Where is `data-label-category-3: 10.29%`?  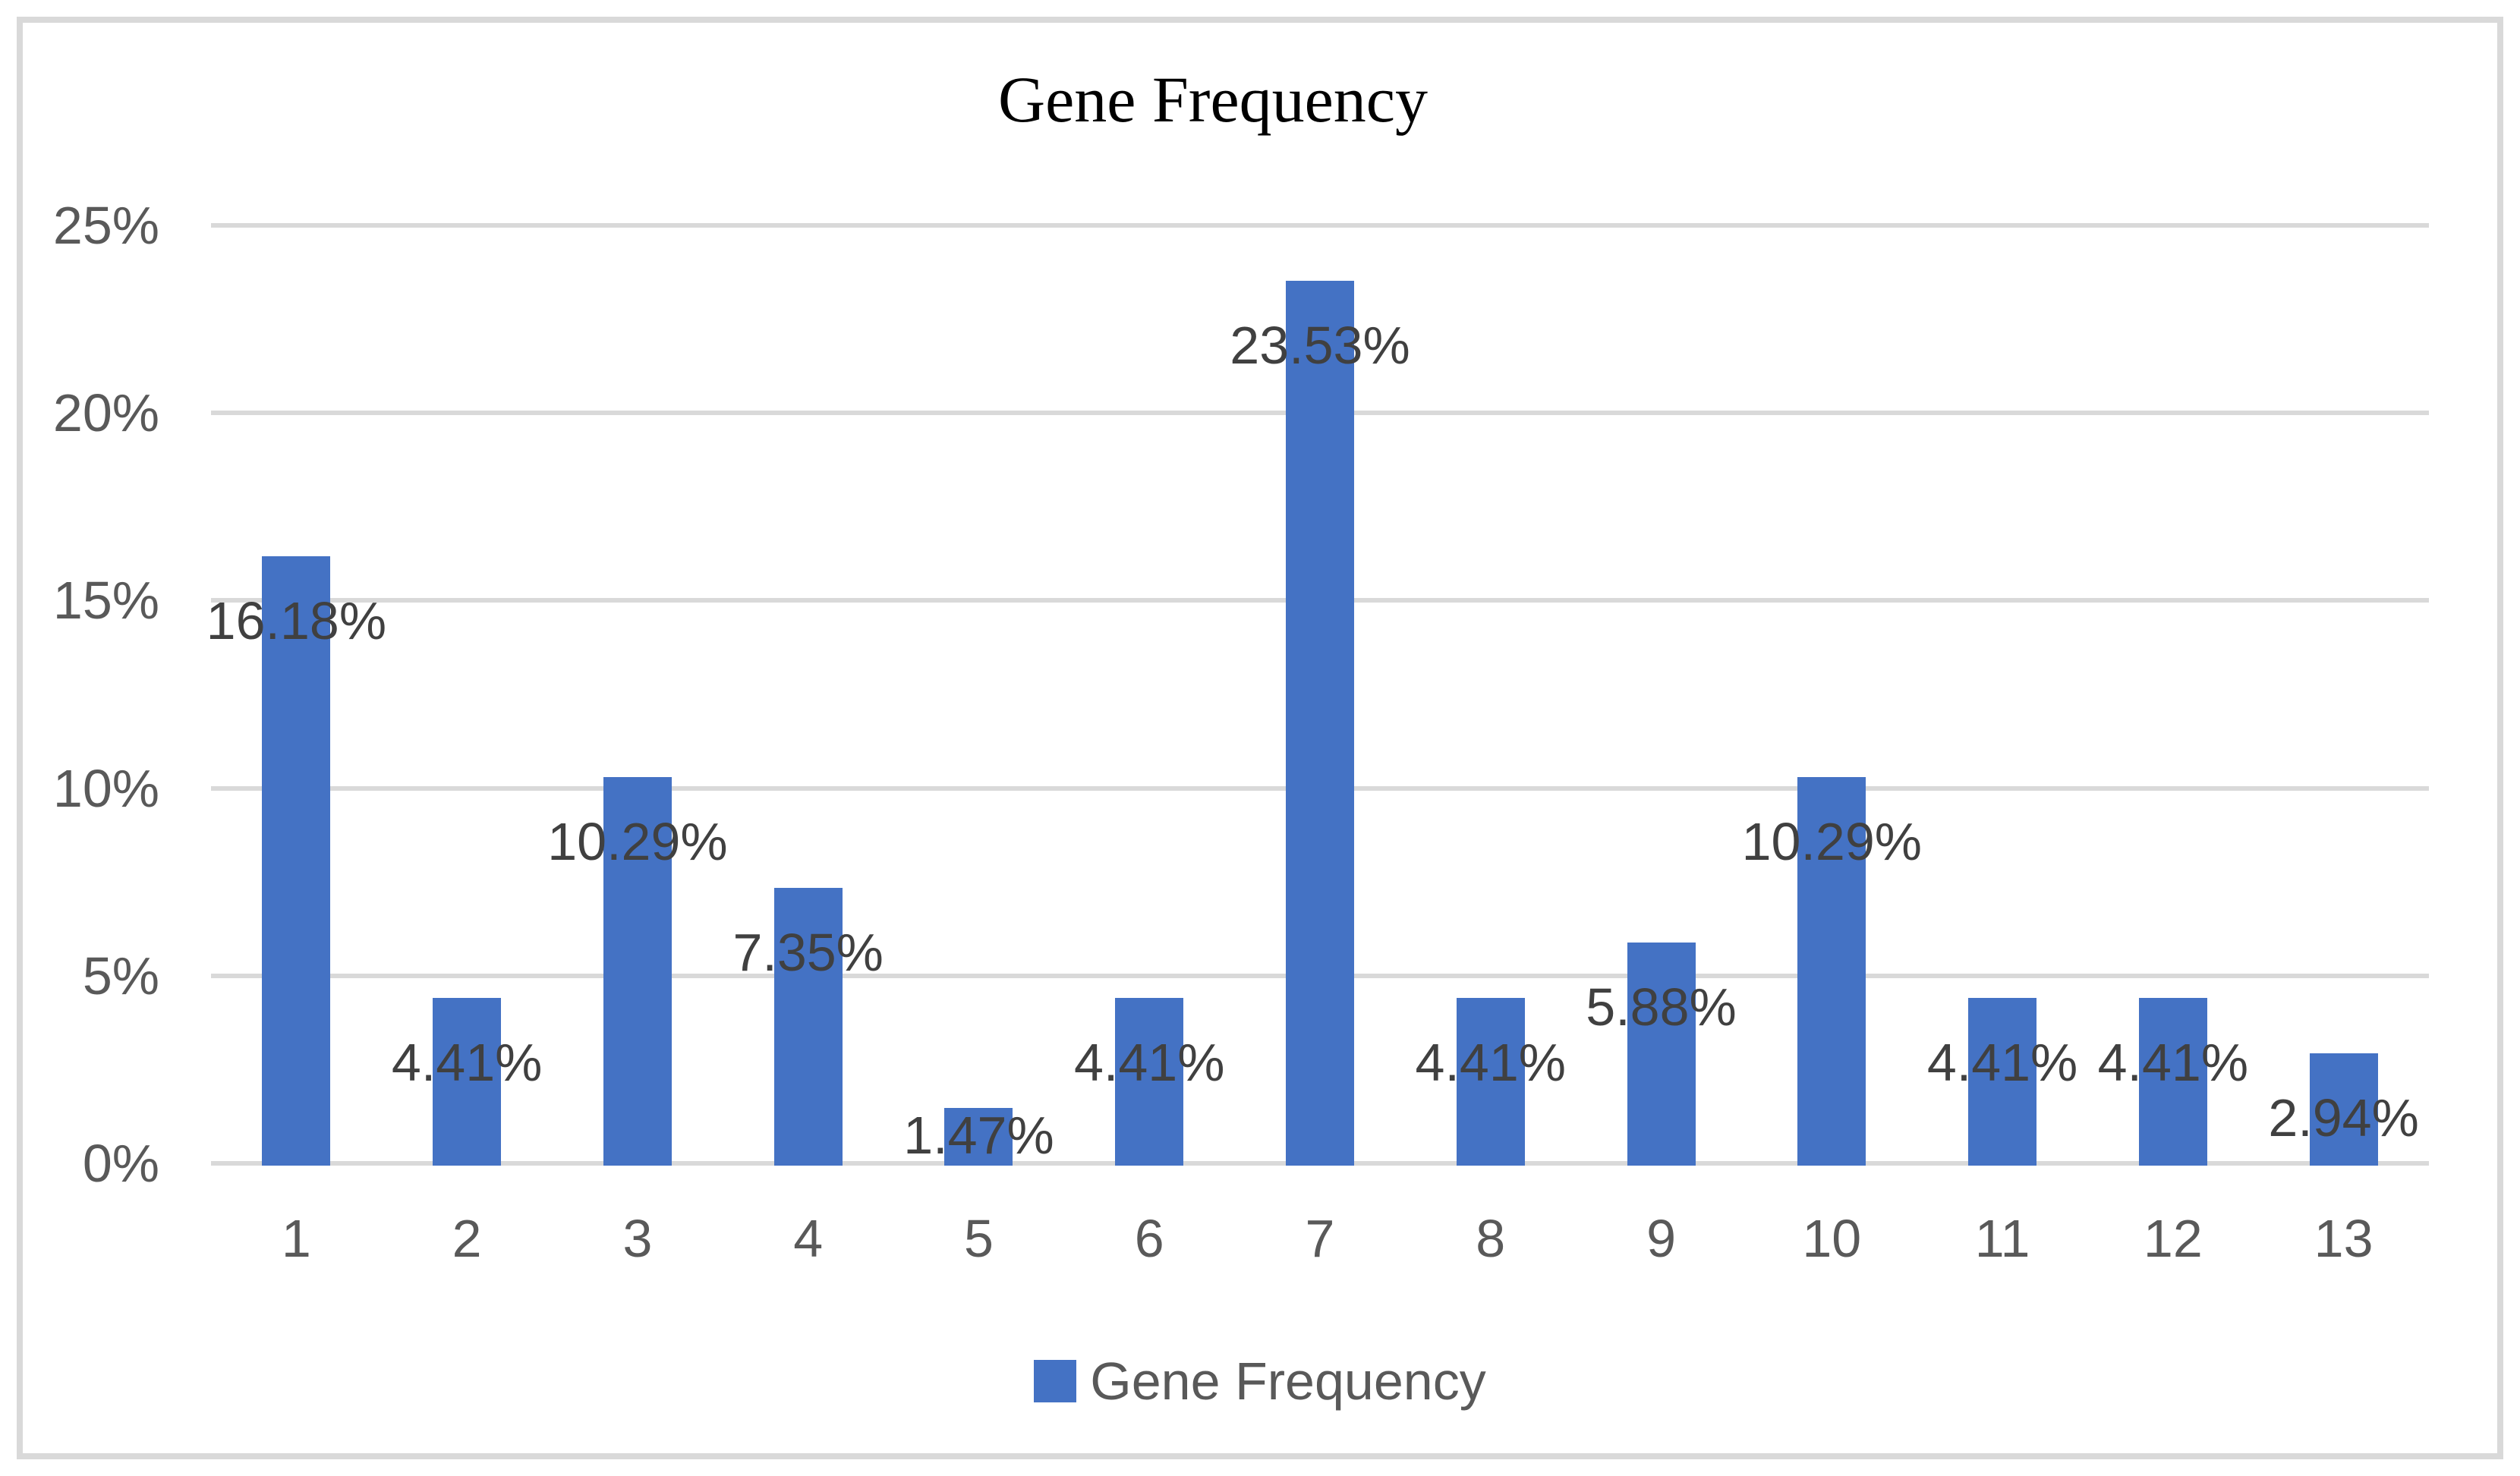 data-label-category-3: 10.29% is located at coordinates (637, 842).